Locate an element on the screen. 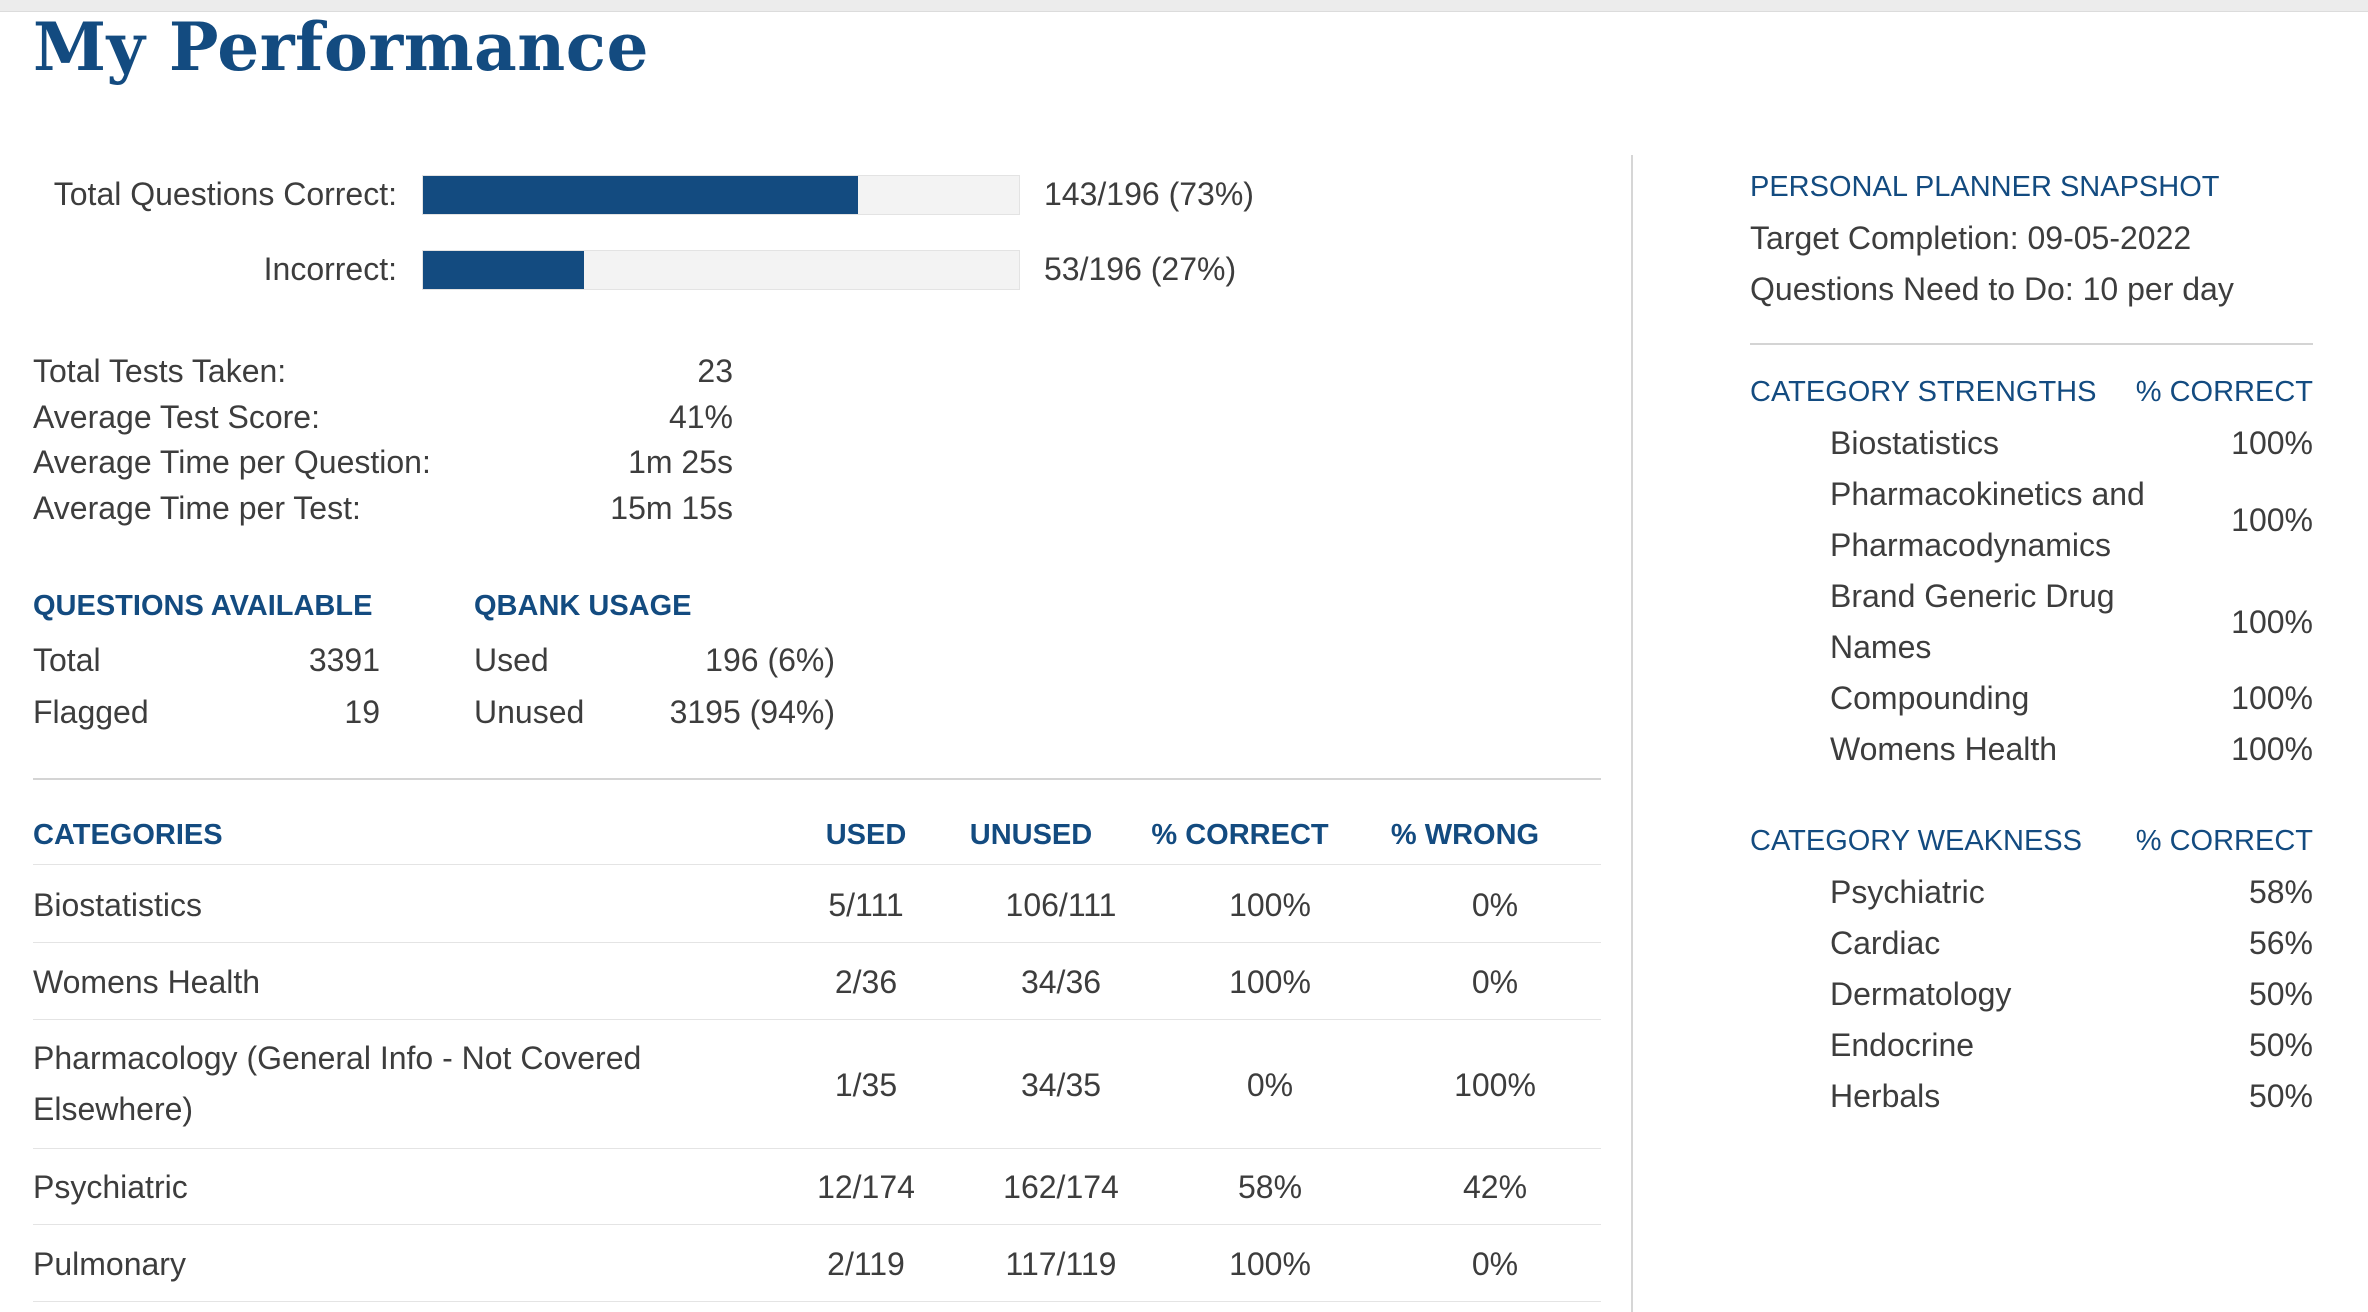 This screenshot has width=2368, height=1312. planner-heading: PERSONAL PLANNER SNAPSHOT is located at coordinates (1985, 187).